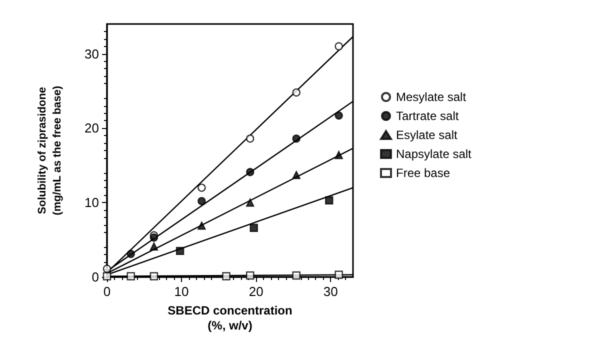 This screenshot has width=600, height=346. Describe the element at coordinates (91, 202) in the screenshot. I see `y-tick-label: 10` at that location.